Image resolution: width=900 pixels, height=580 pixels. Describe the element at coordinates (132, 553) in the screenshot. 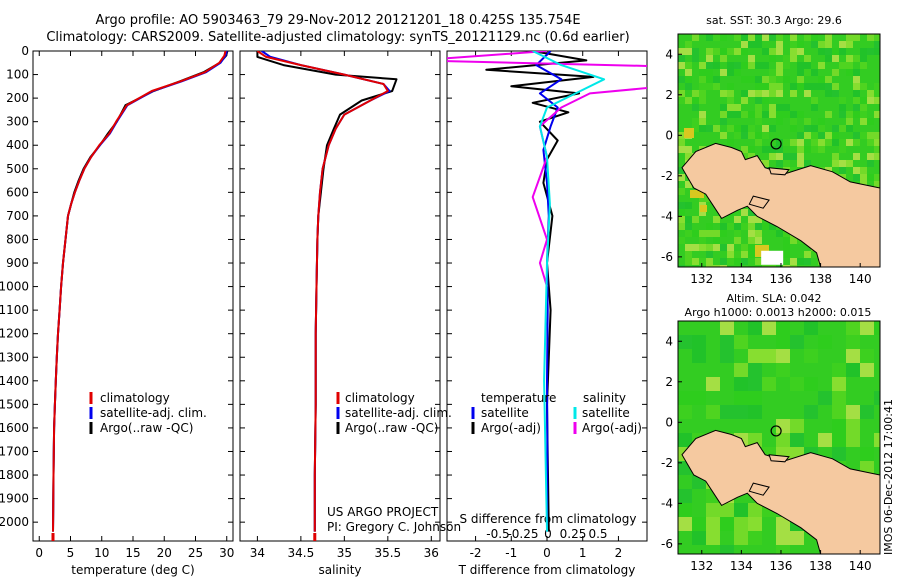

I see `x-tick-label: 15` at that location.